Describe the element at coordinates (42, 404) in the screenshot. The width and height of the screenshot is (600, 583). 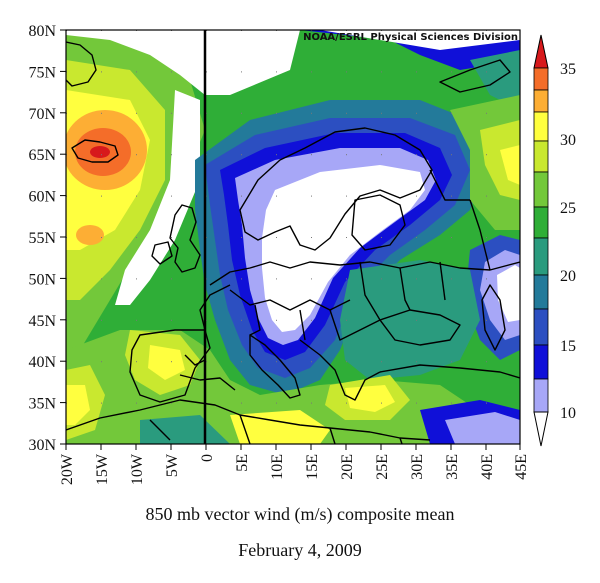
I see `lat-label: 35N` at that location.